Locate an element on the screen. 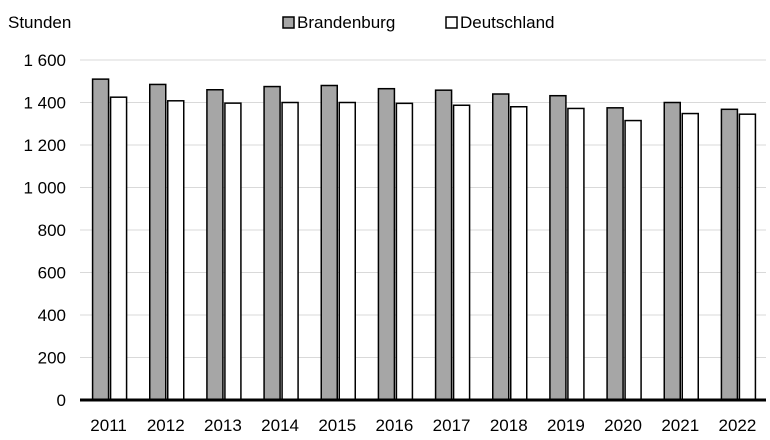  bar-deutschland-2021 is located at coordinates (690, 256).